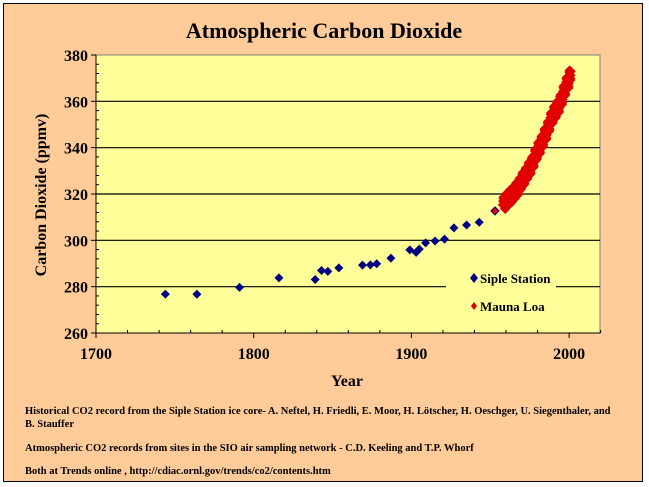  I want to click on chart-title: Atmospheric Carbon Dioxide, so click(324, 30).